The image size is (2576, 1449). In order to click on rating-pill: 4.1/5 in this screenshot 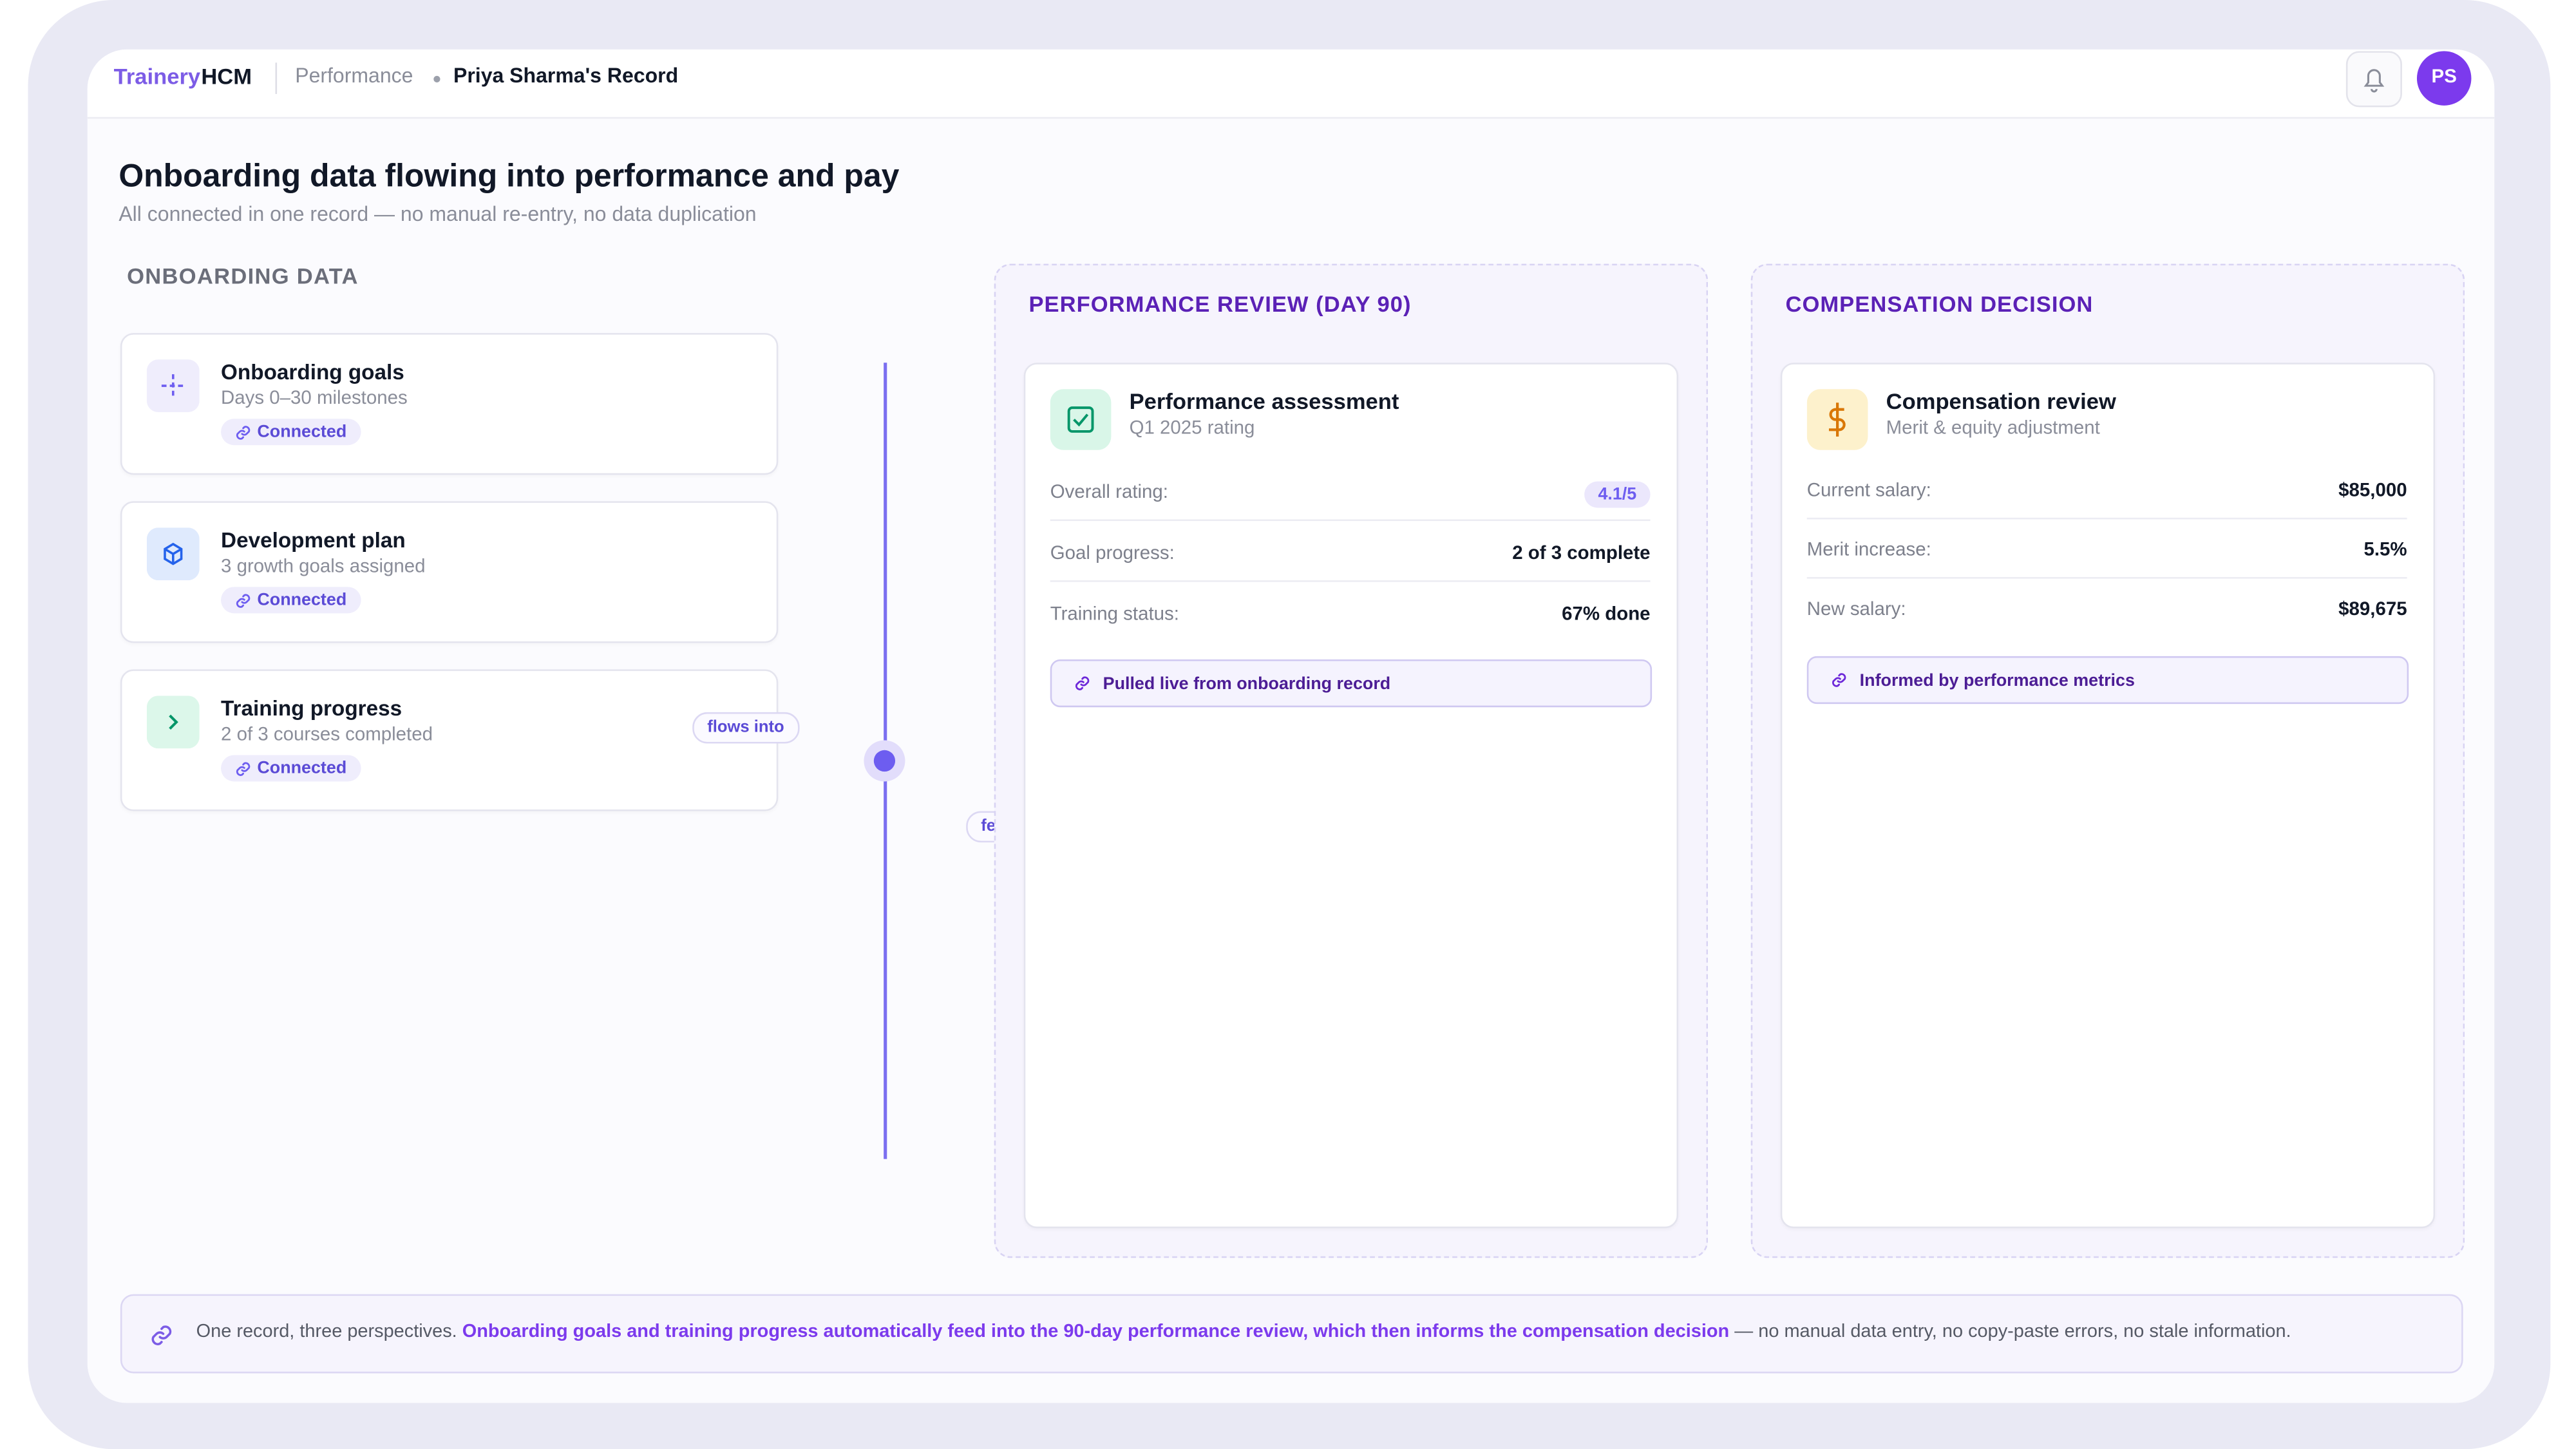, I will do `click(1618, 495)`.